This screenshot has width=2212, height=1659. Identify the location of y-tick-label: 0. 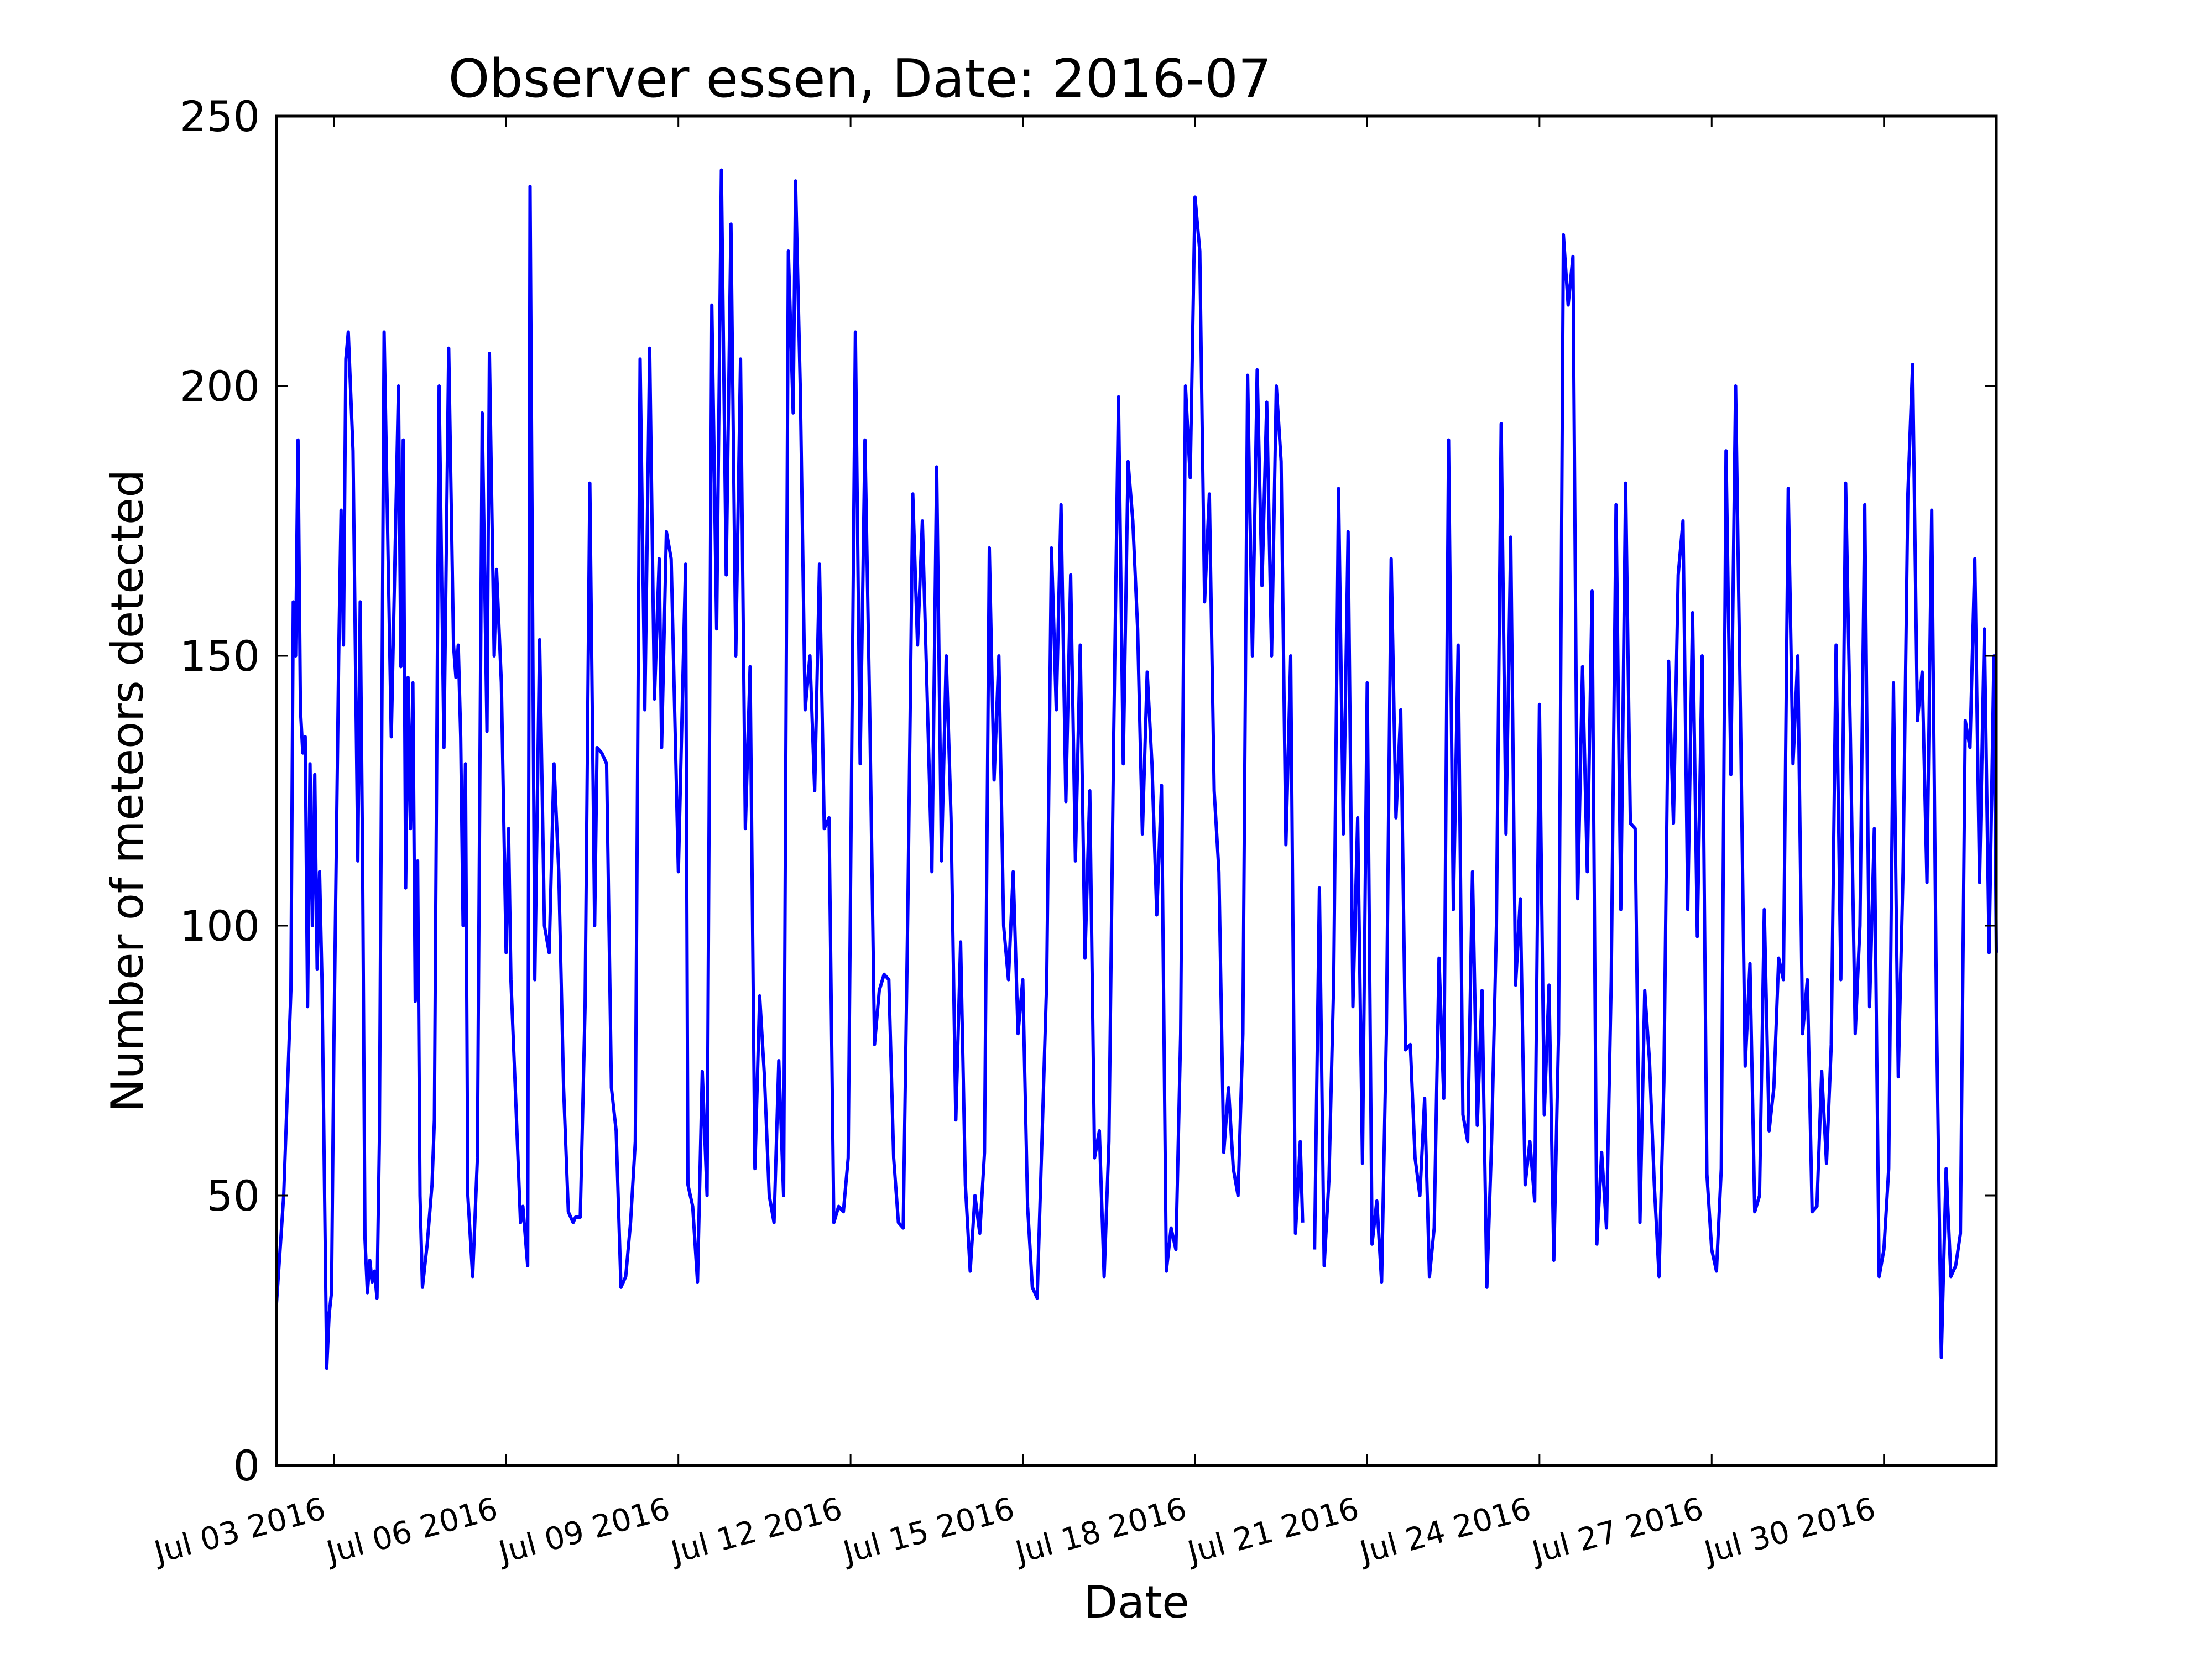
(247, 1466).